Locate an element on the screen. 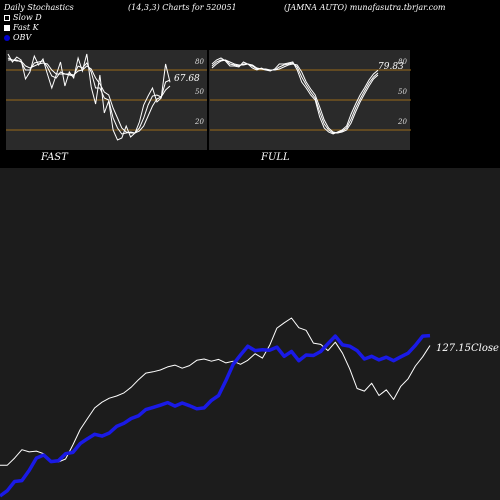 This screenshot has width=500, height=500. legend-item-fast-k: Fast K is located at coordinates (21, 27).